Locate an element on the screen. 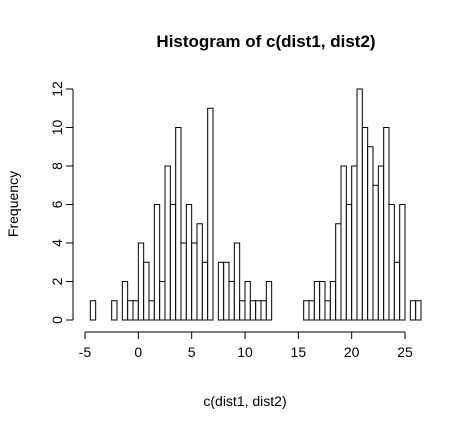 The width and height of the screenshot is (453, 428). y-tick-label: 10 is located at coordinates (57, 128).